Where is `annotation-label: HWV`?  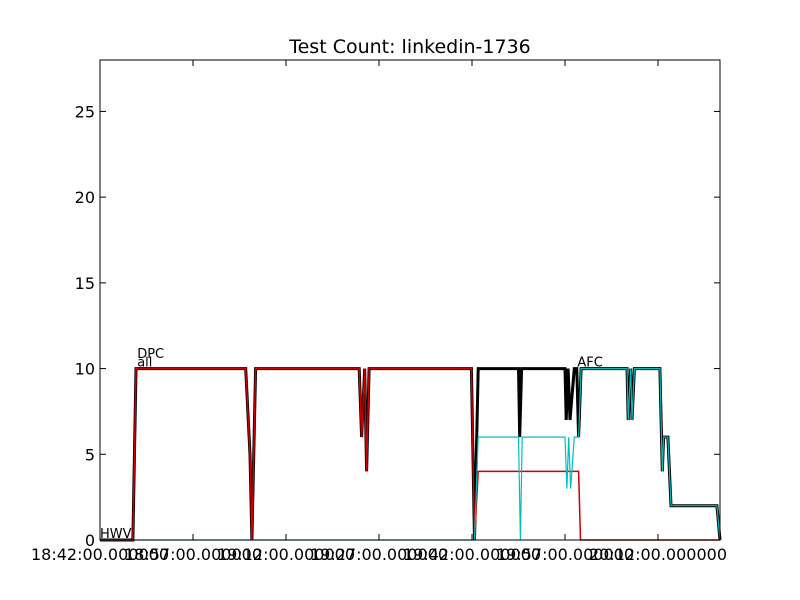 annotation-label: HWV is located at coordinates (116, 534).